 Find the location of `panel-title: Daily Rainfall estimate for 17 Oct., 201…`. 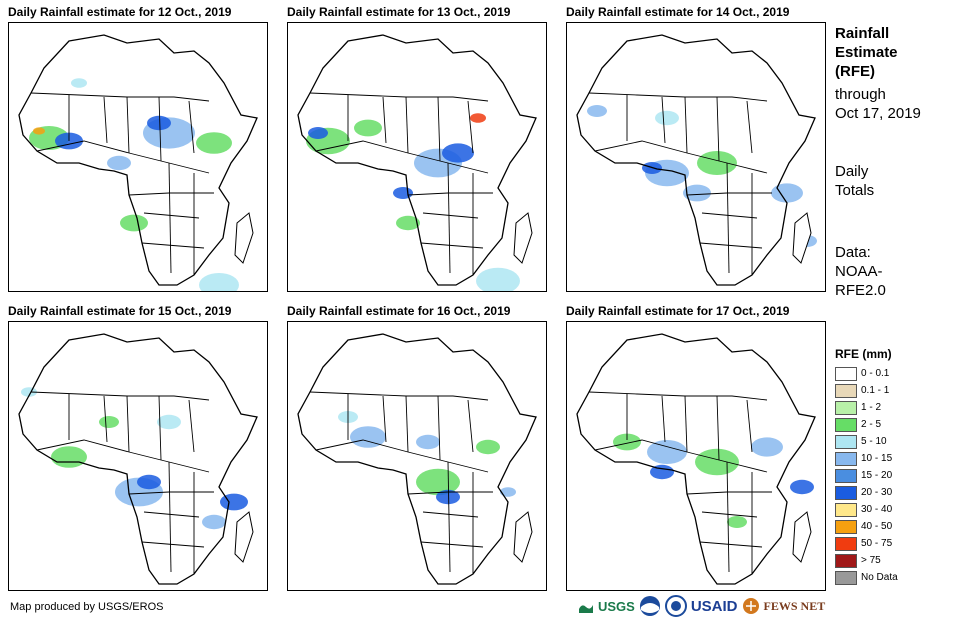

panel-title: Daily Rainfall estimate for 17 Oct., 201… is located at coordinates (678, 311).